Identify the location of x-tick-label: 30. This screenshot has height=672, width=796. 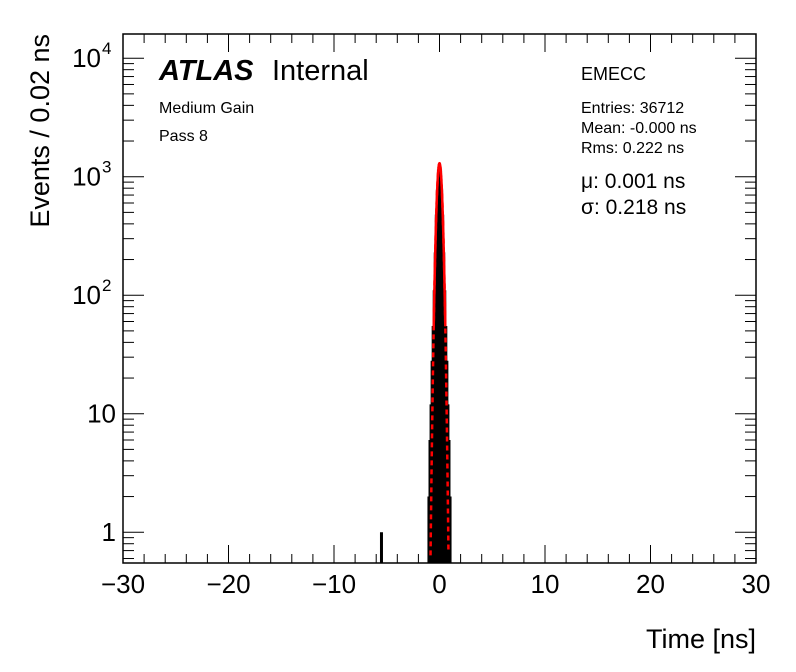
(756, 584).